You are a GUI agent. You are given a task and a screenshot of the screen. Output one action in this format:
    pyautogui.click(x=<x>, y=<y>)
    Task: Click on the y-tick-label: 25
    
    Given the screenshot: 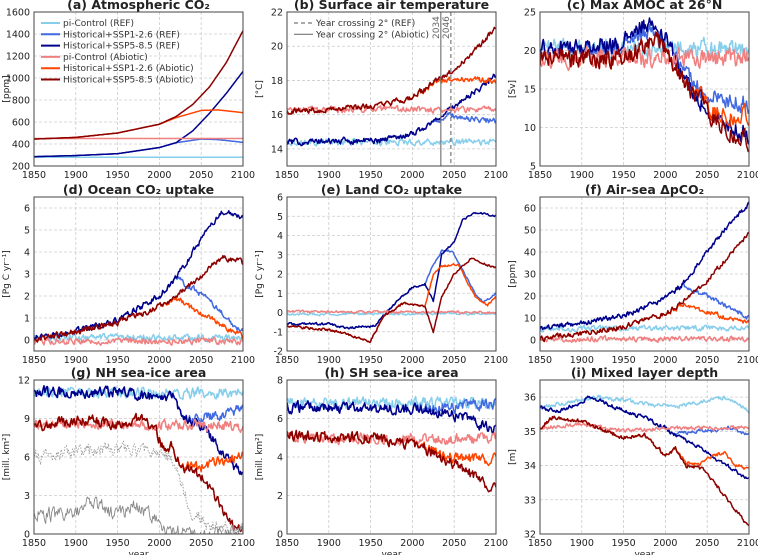 What is the action you would take?
    pyautogui.click(x=530, y=13)
    